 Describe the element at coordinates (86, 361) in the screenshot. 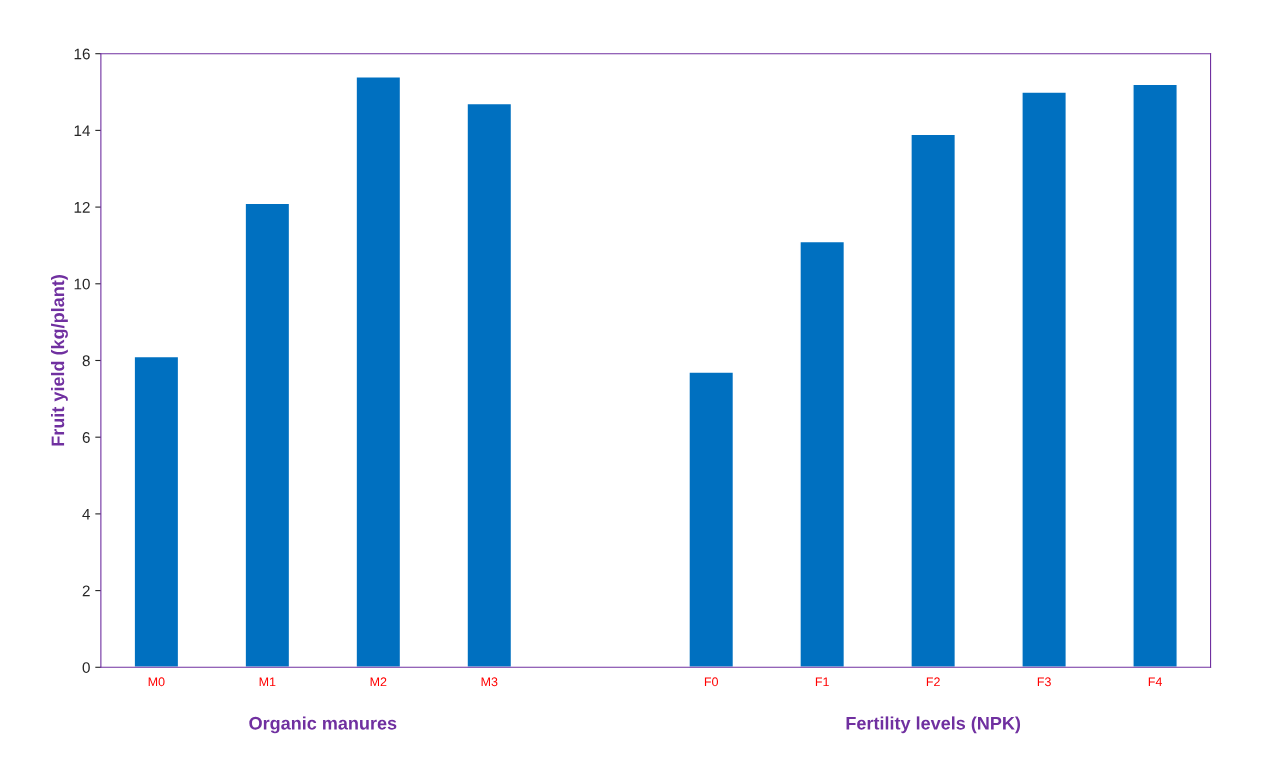

I see `y-tick-label: 8` at that location.